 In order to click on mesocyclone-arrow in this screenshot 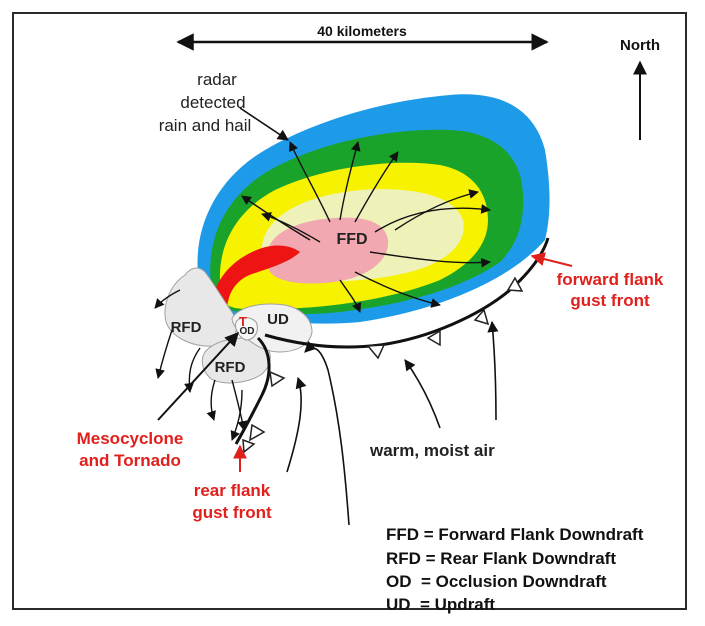, I will do `click(198, 376)`.